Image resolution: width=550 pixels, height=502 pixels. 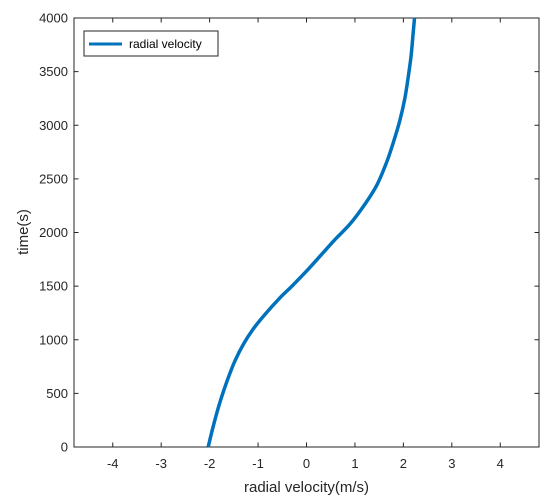 What do you see at coordinates (165, 44) in the screenshot?
I see `legend-label: radial velocity` at bounding box center [165, 44].